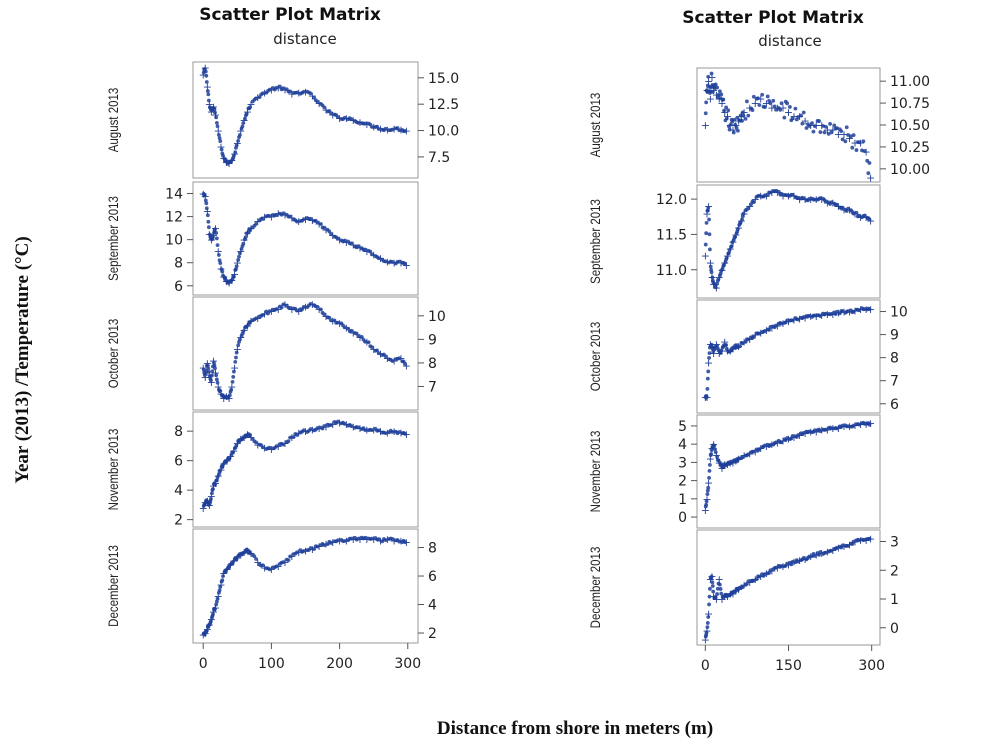 This screenshot has width=997, height=749. What do you see at coordinates (595, 588) in the screenshot?
I see `row-label: December 2013` at bounding box center [595, 588].